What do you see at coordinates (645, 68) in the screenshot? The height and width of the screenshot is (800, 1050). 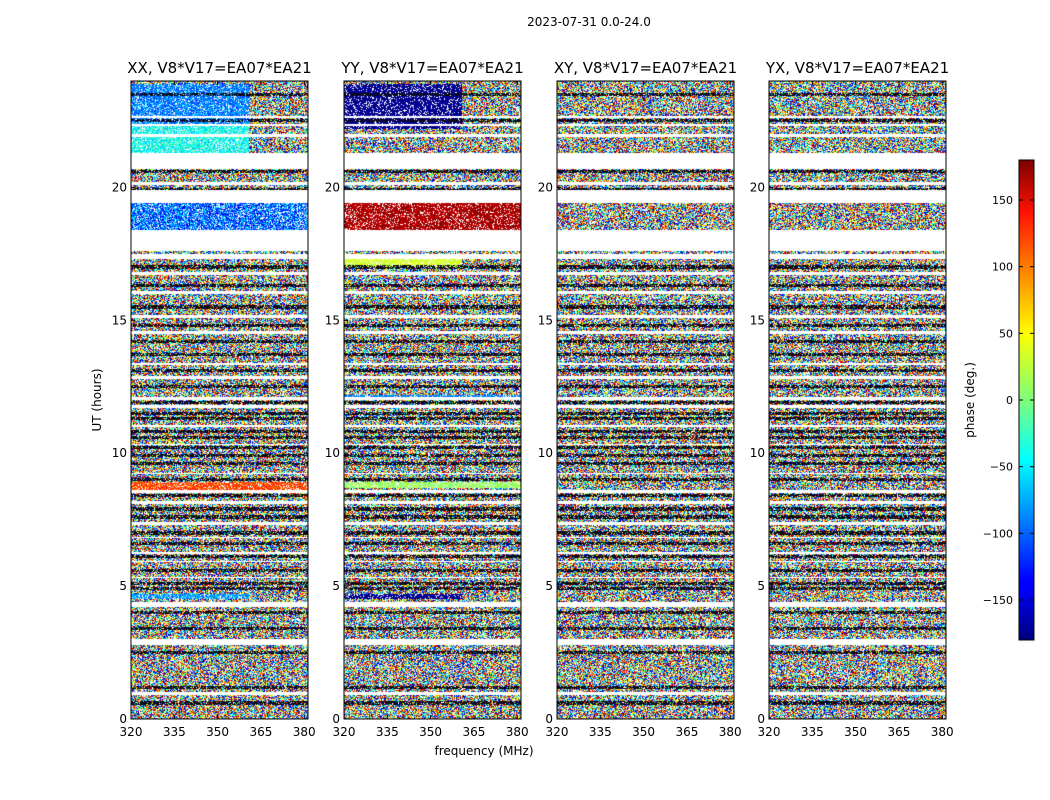 I see `panel-title: XY, V8*V17=EA07*EA21` at bounding box center [645, 68].